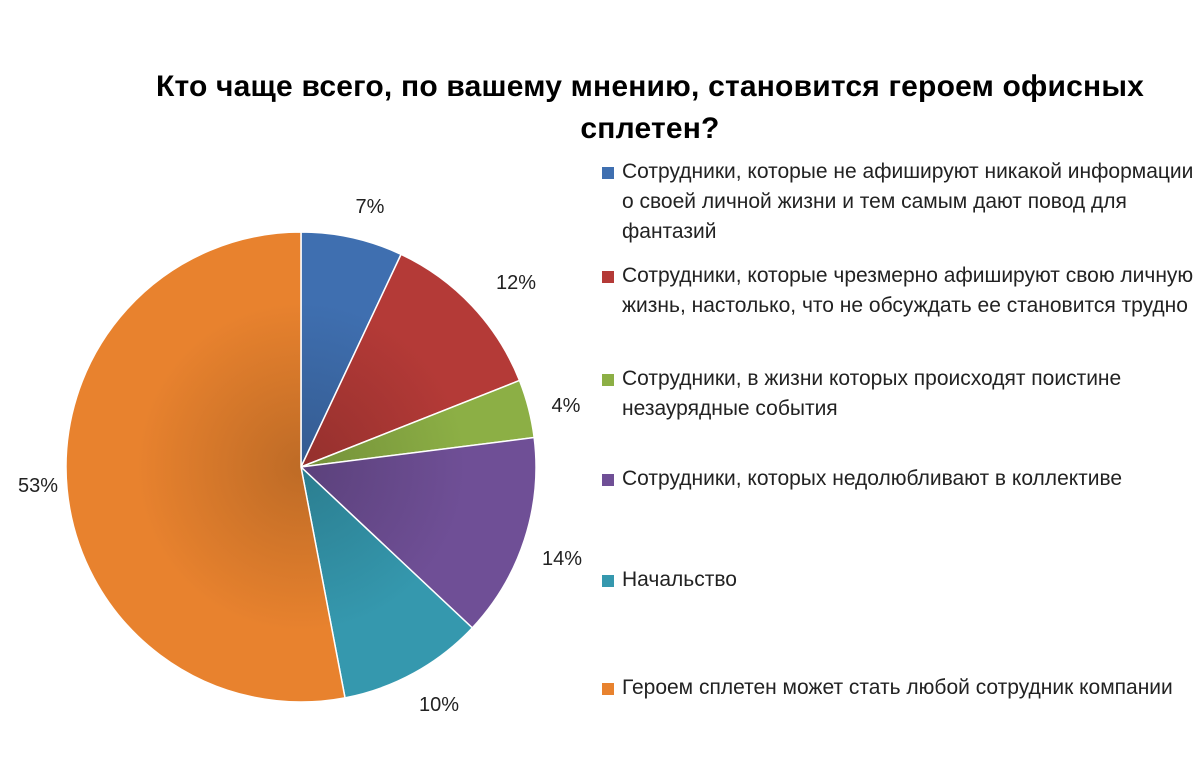 The width and height of the screenshot is (1200, 773). What do you see at coordinates (566, 406) in the screenshot?
I see `data-label-events: 4%` at bounding box center [566, 406].